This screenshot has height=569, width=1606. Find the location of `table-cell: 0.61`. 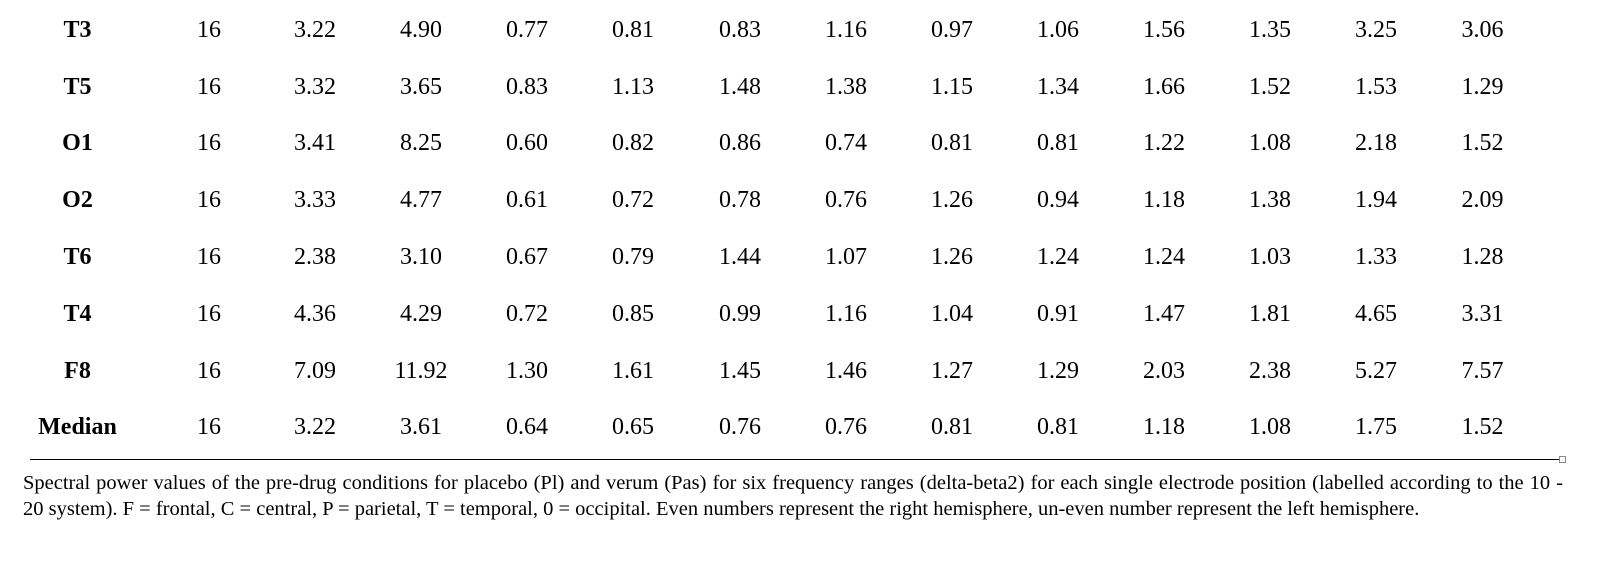

table-cell: 0.61 is located at coordinates (527, 200).